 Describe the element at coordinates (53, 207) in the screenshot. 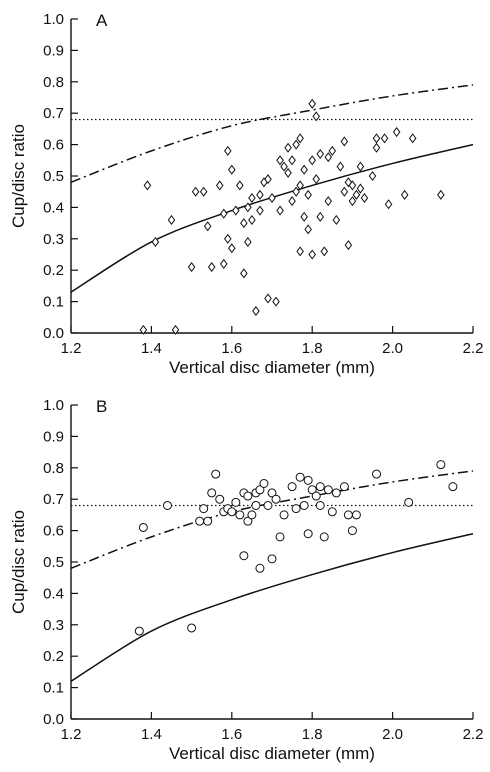

I see `y-tick-label: 0.4` at that location.